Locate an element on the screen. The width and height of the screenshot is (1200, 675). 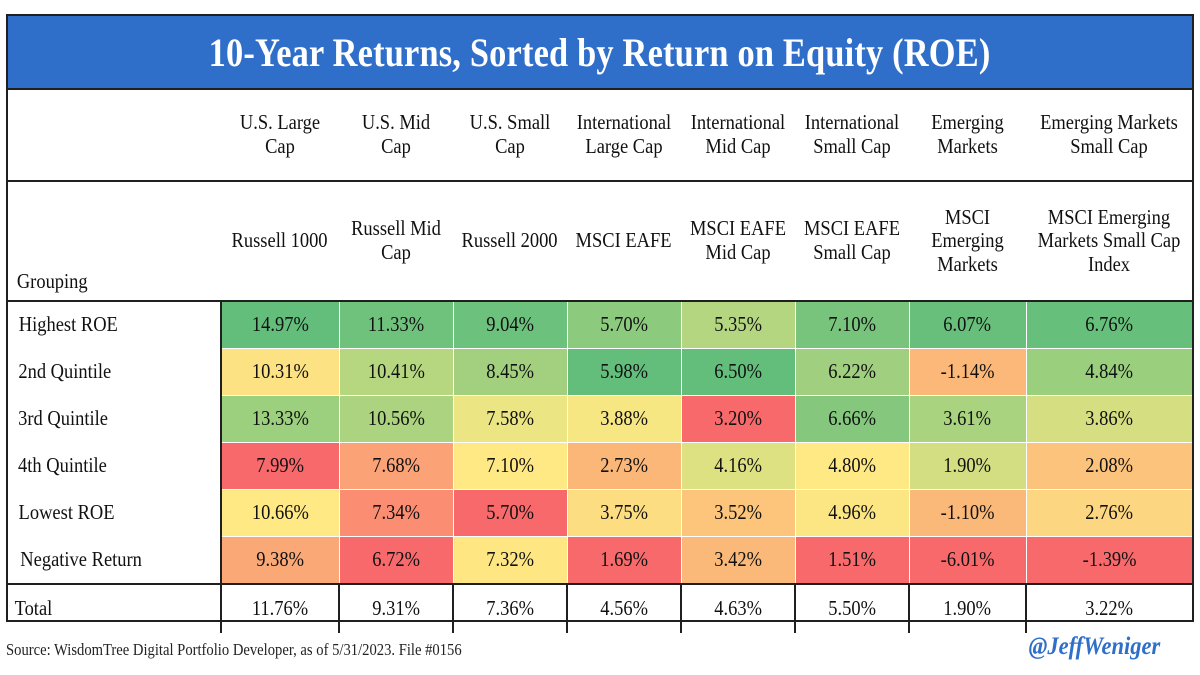
value-cell-text: 6.07% is located at coordinates (967, 324).